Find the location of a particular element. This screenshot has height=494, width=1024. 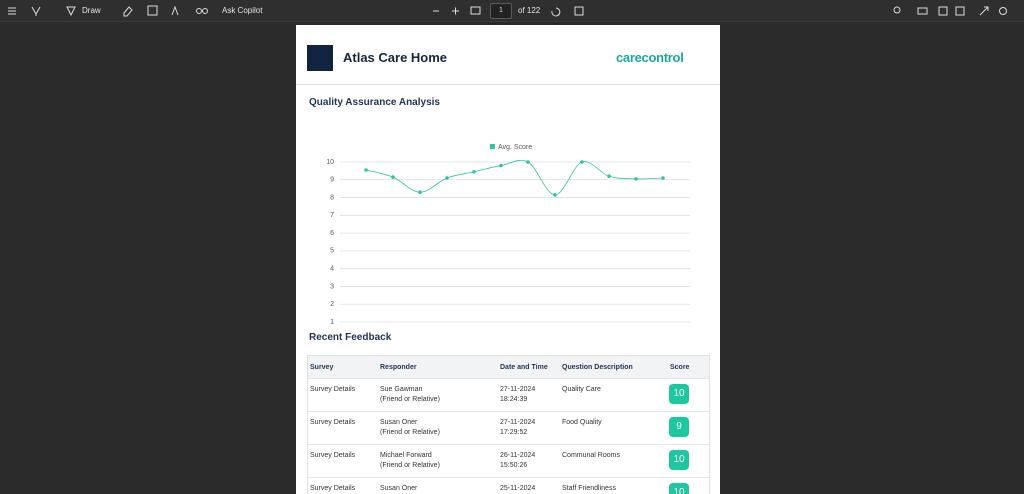

y-tick-label: 9 is located at coordinates (332, 180).